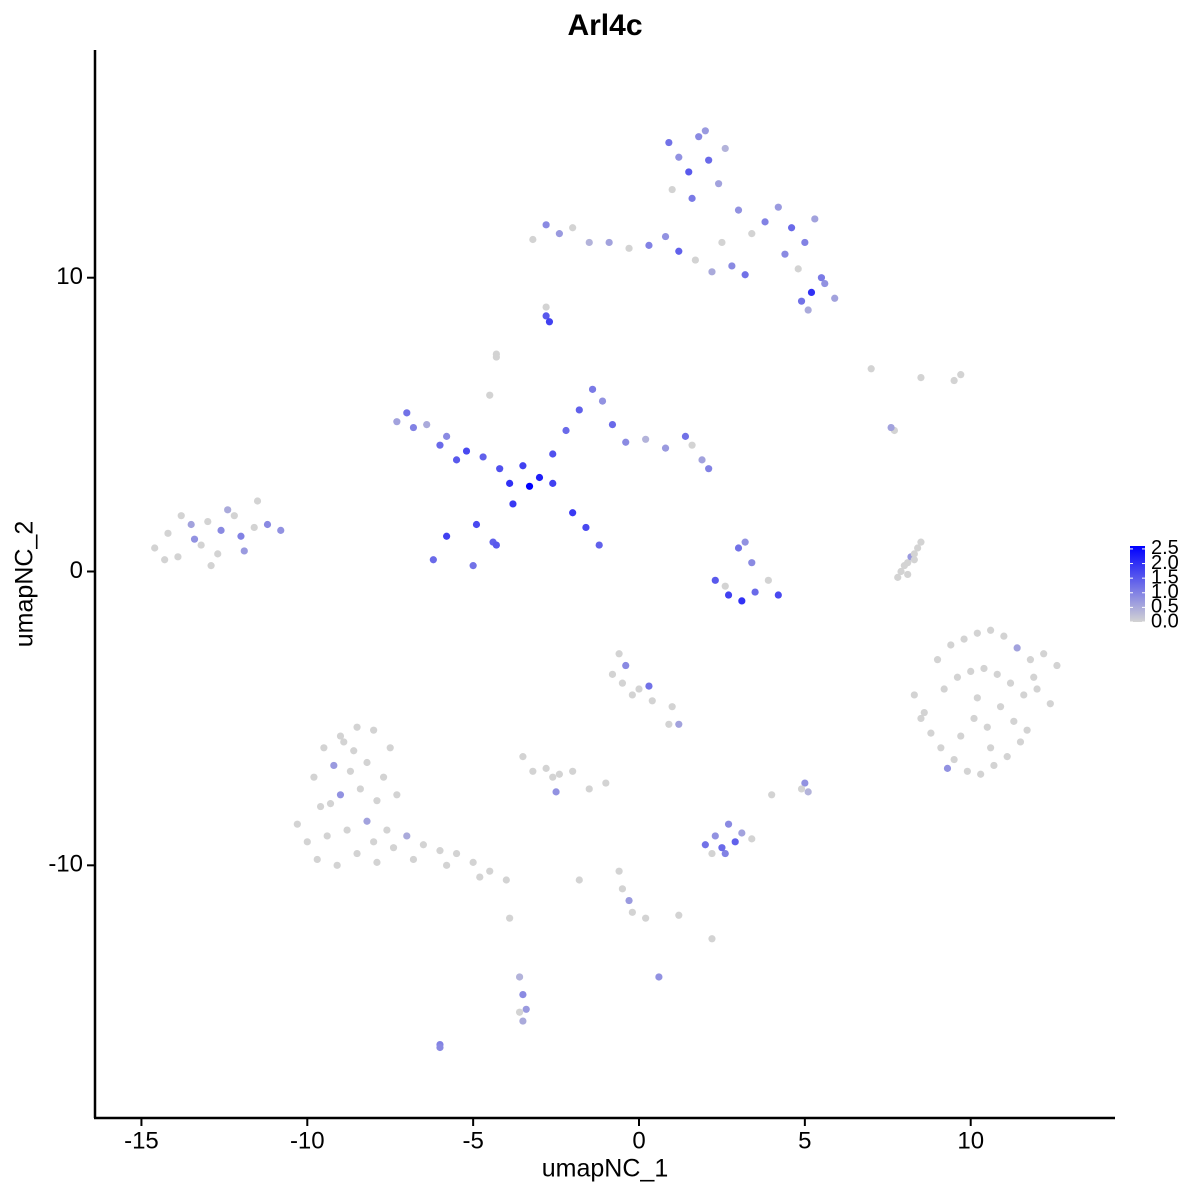  I want to click on x-tick-label: -10, so click(307, 1140).